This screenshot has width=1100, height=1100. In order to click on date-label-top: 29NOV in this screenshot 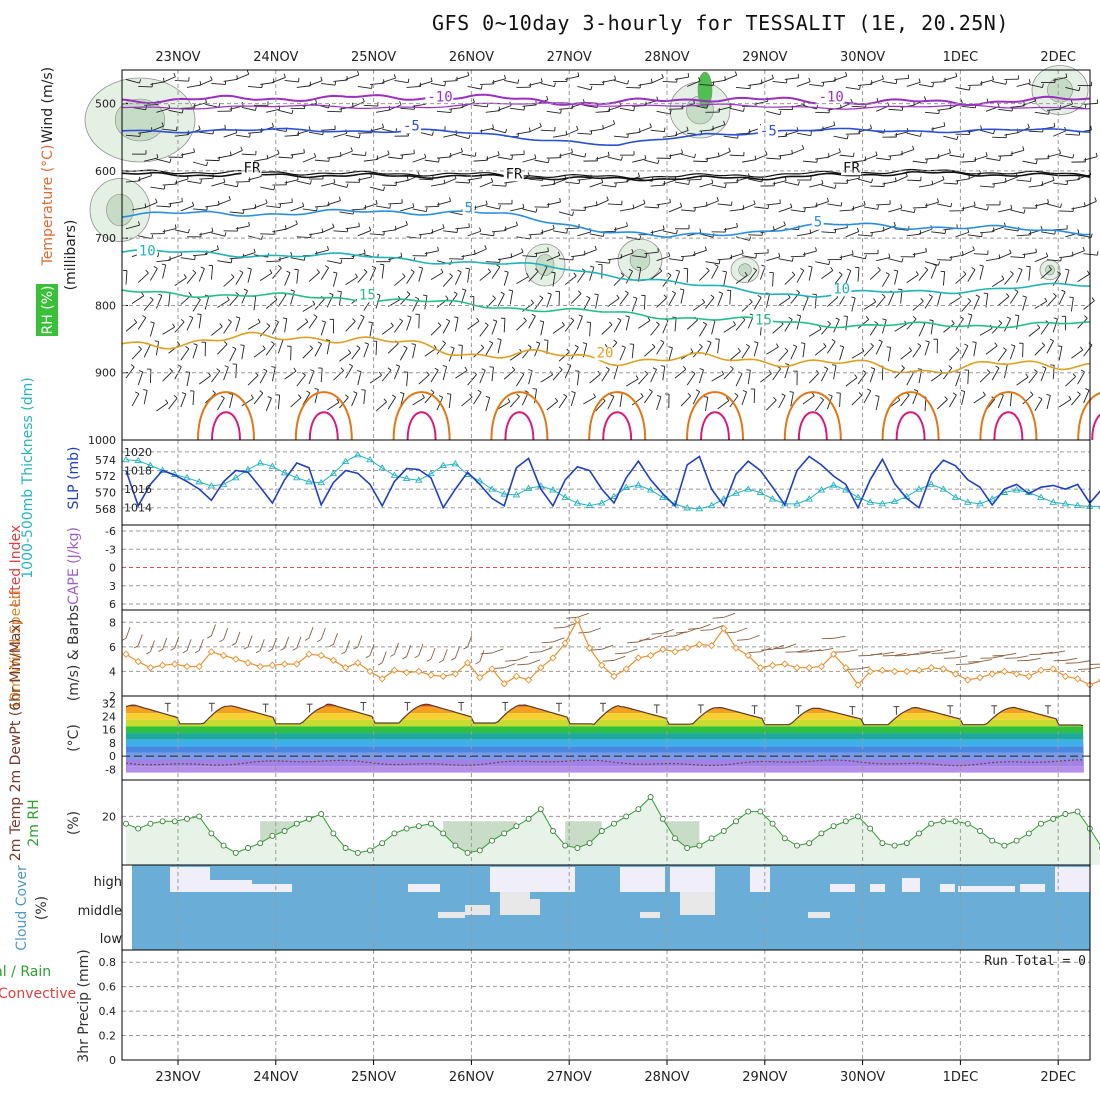, I will do `click(764, 57)`.